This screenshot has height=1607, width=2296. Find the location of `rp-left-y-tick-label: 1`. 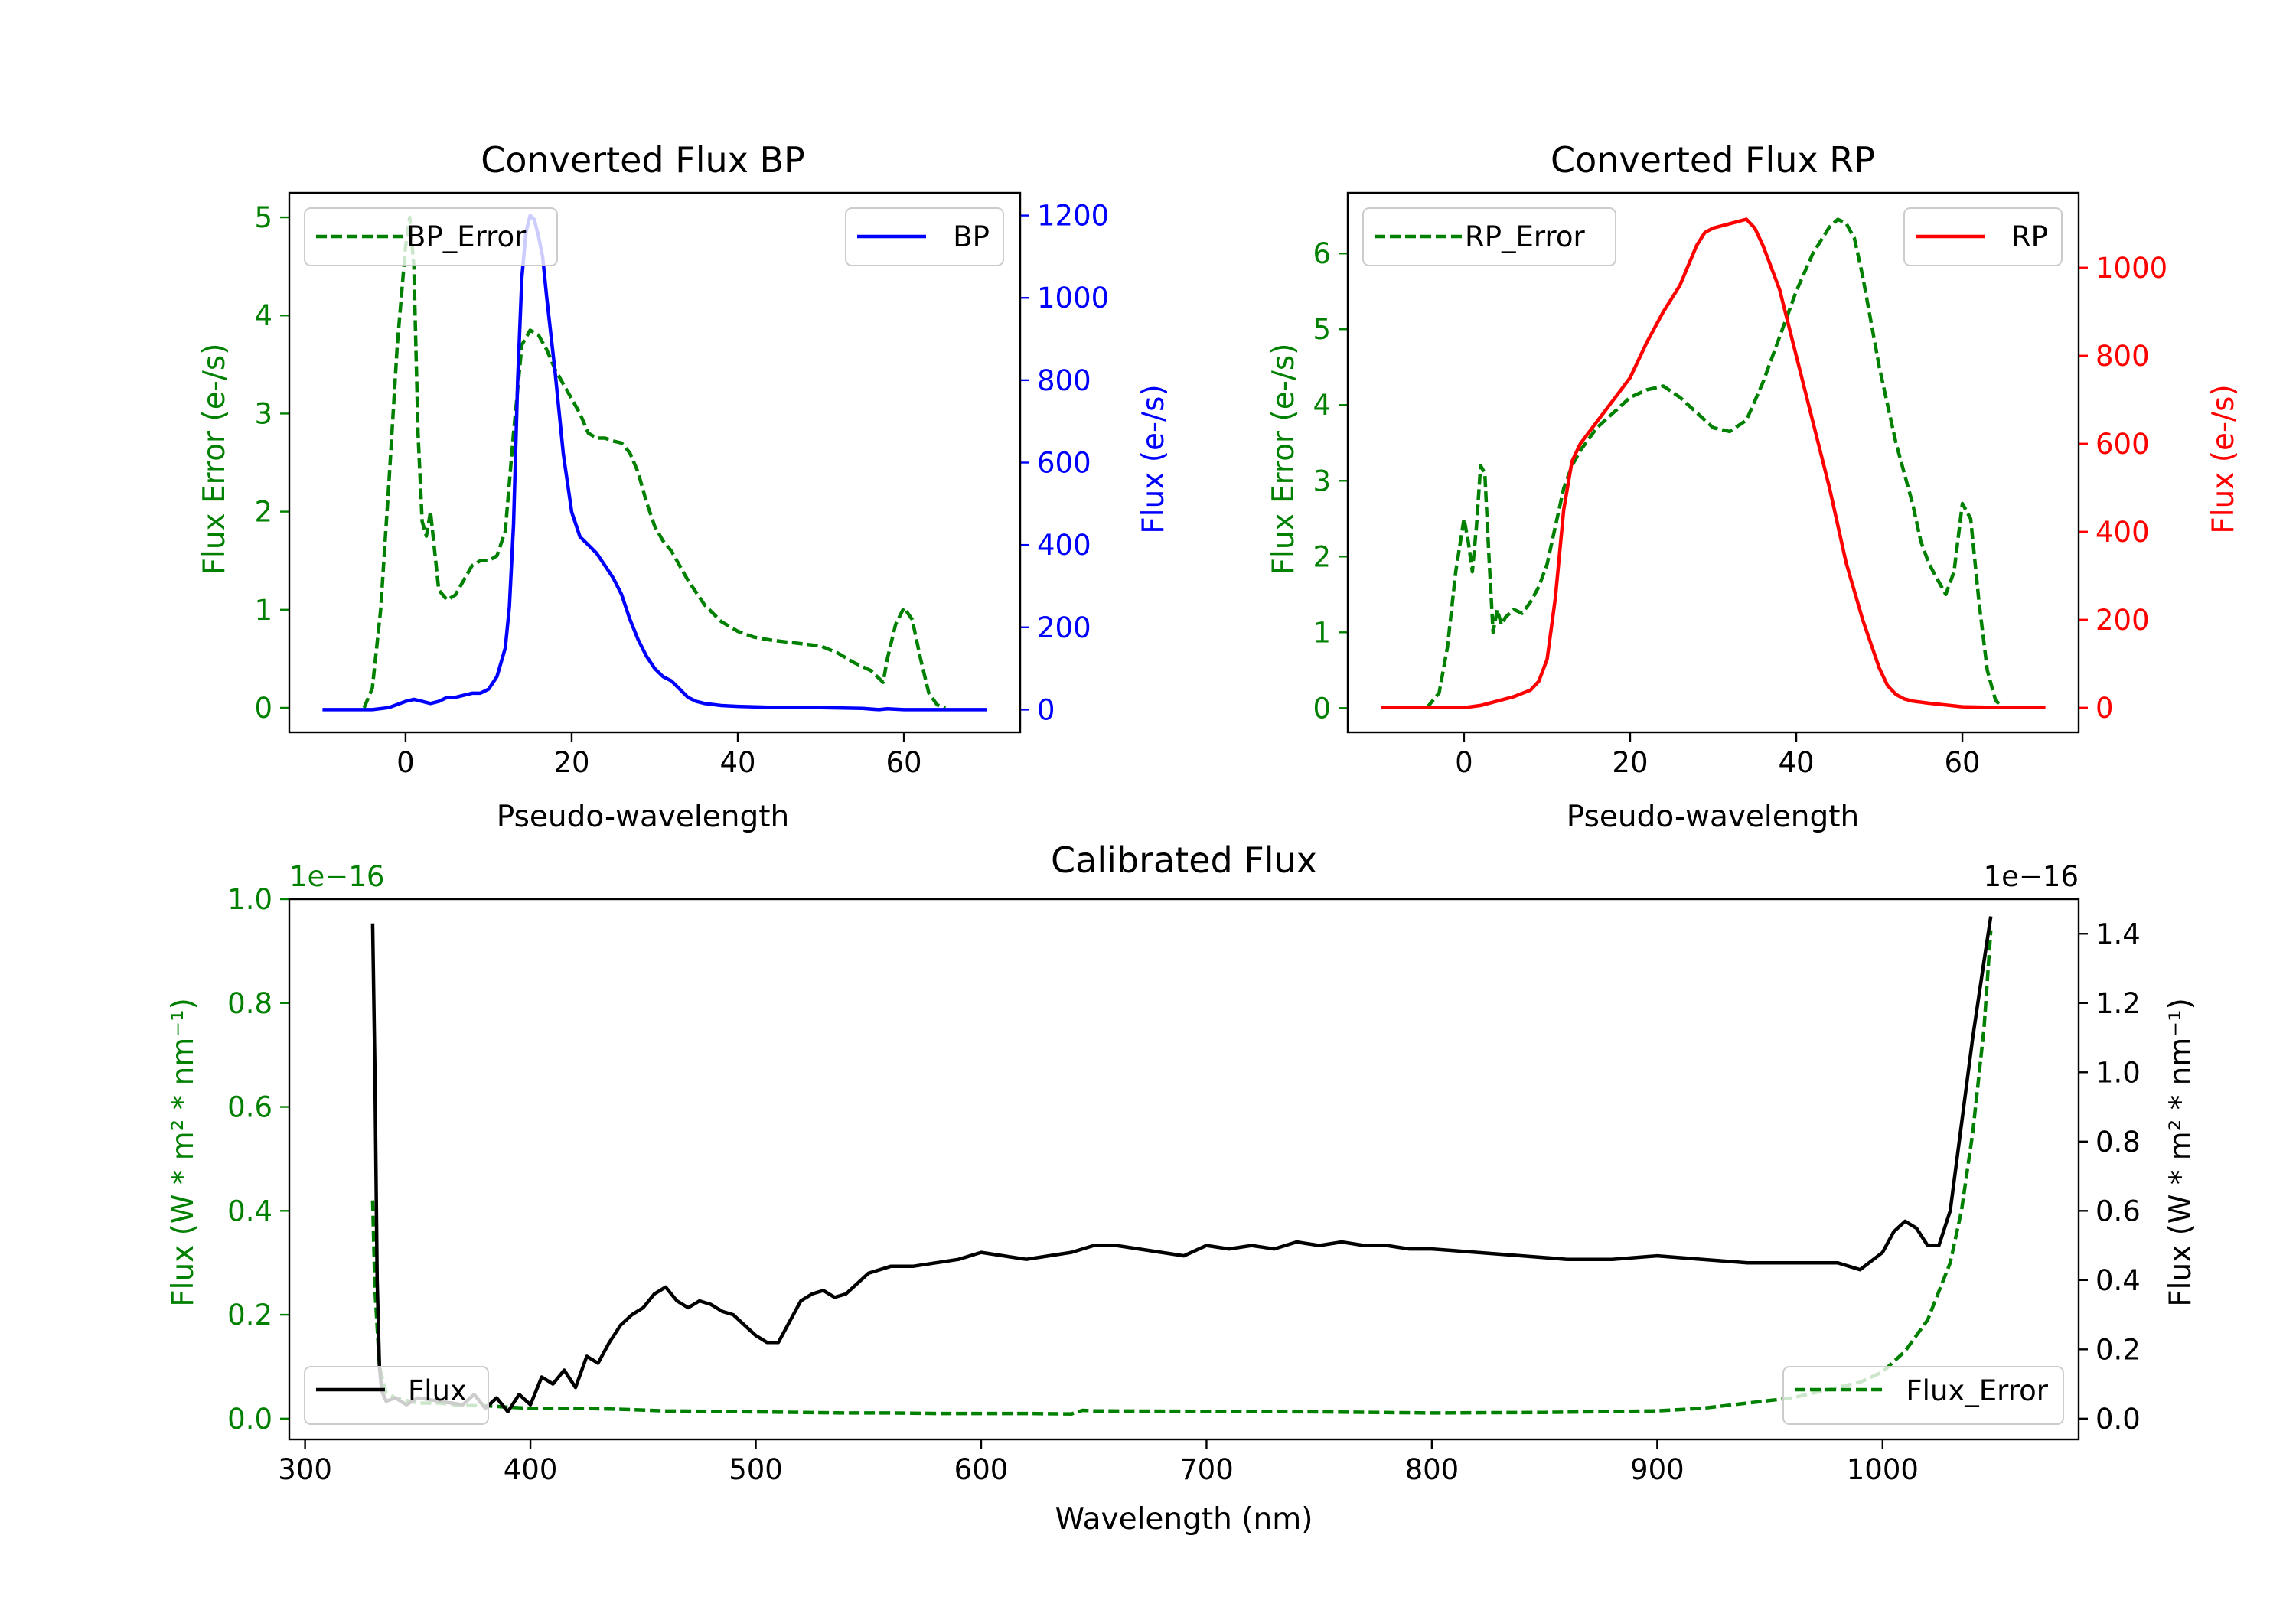

rp-left-y-tick-label: 1 is located at coordinates (1322, 632).